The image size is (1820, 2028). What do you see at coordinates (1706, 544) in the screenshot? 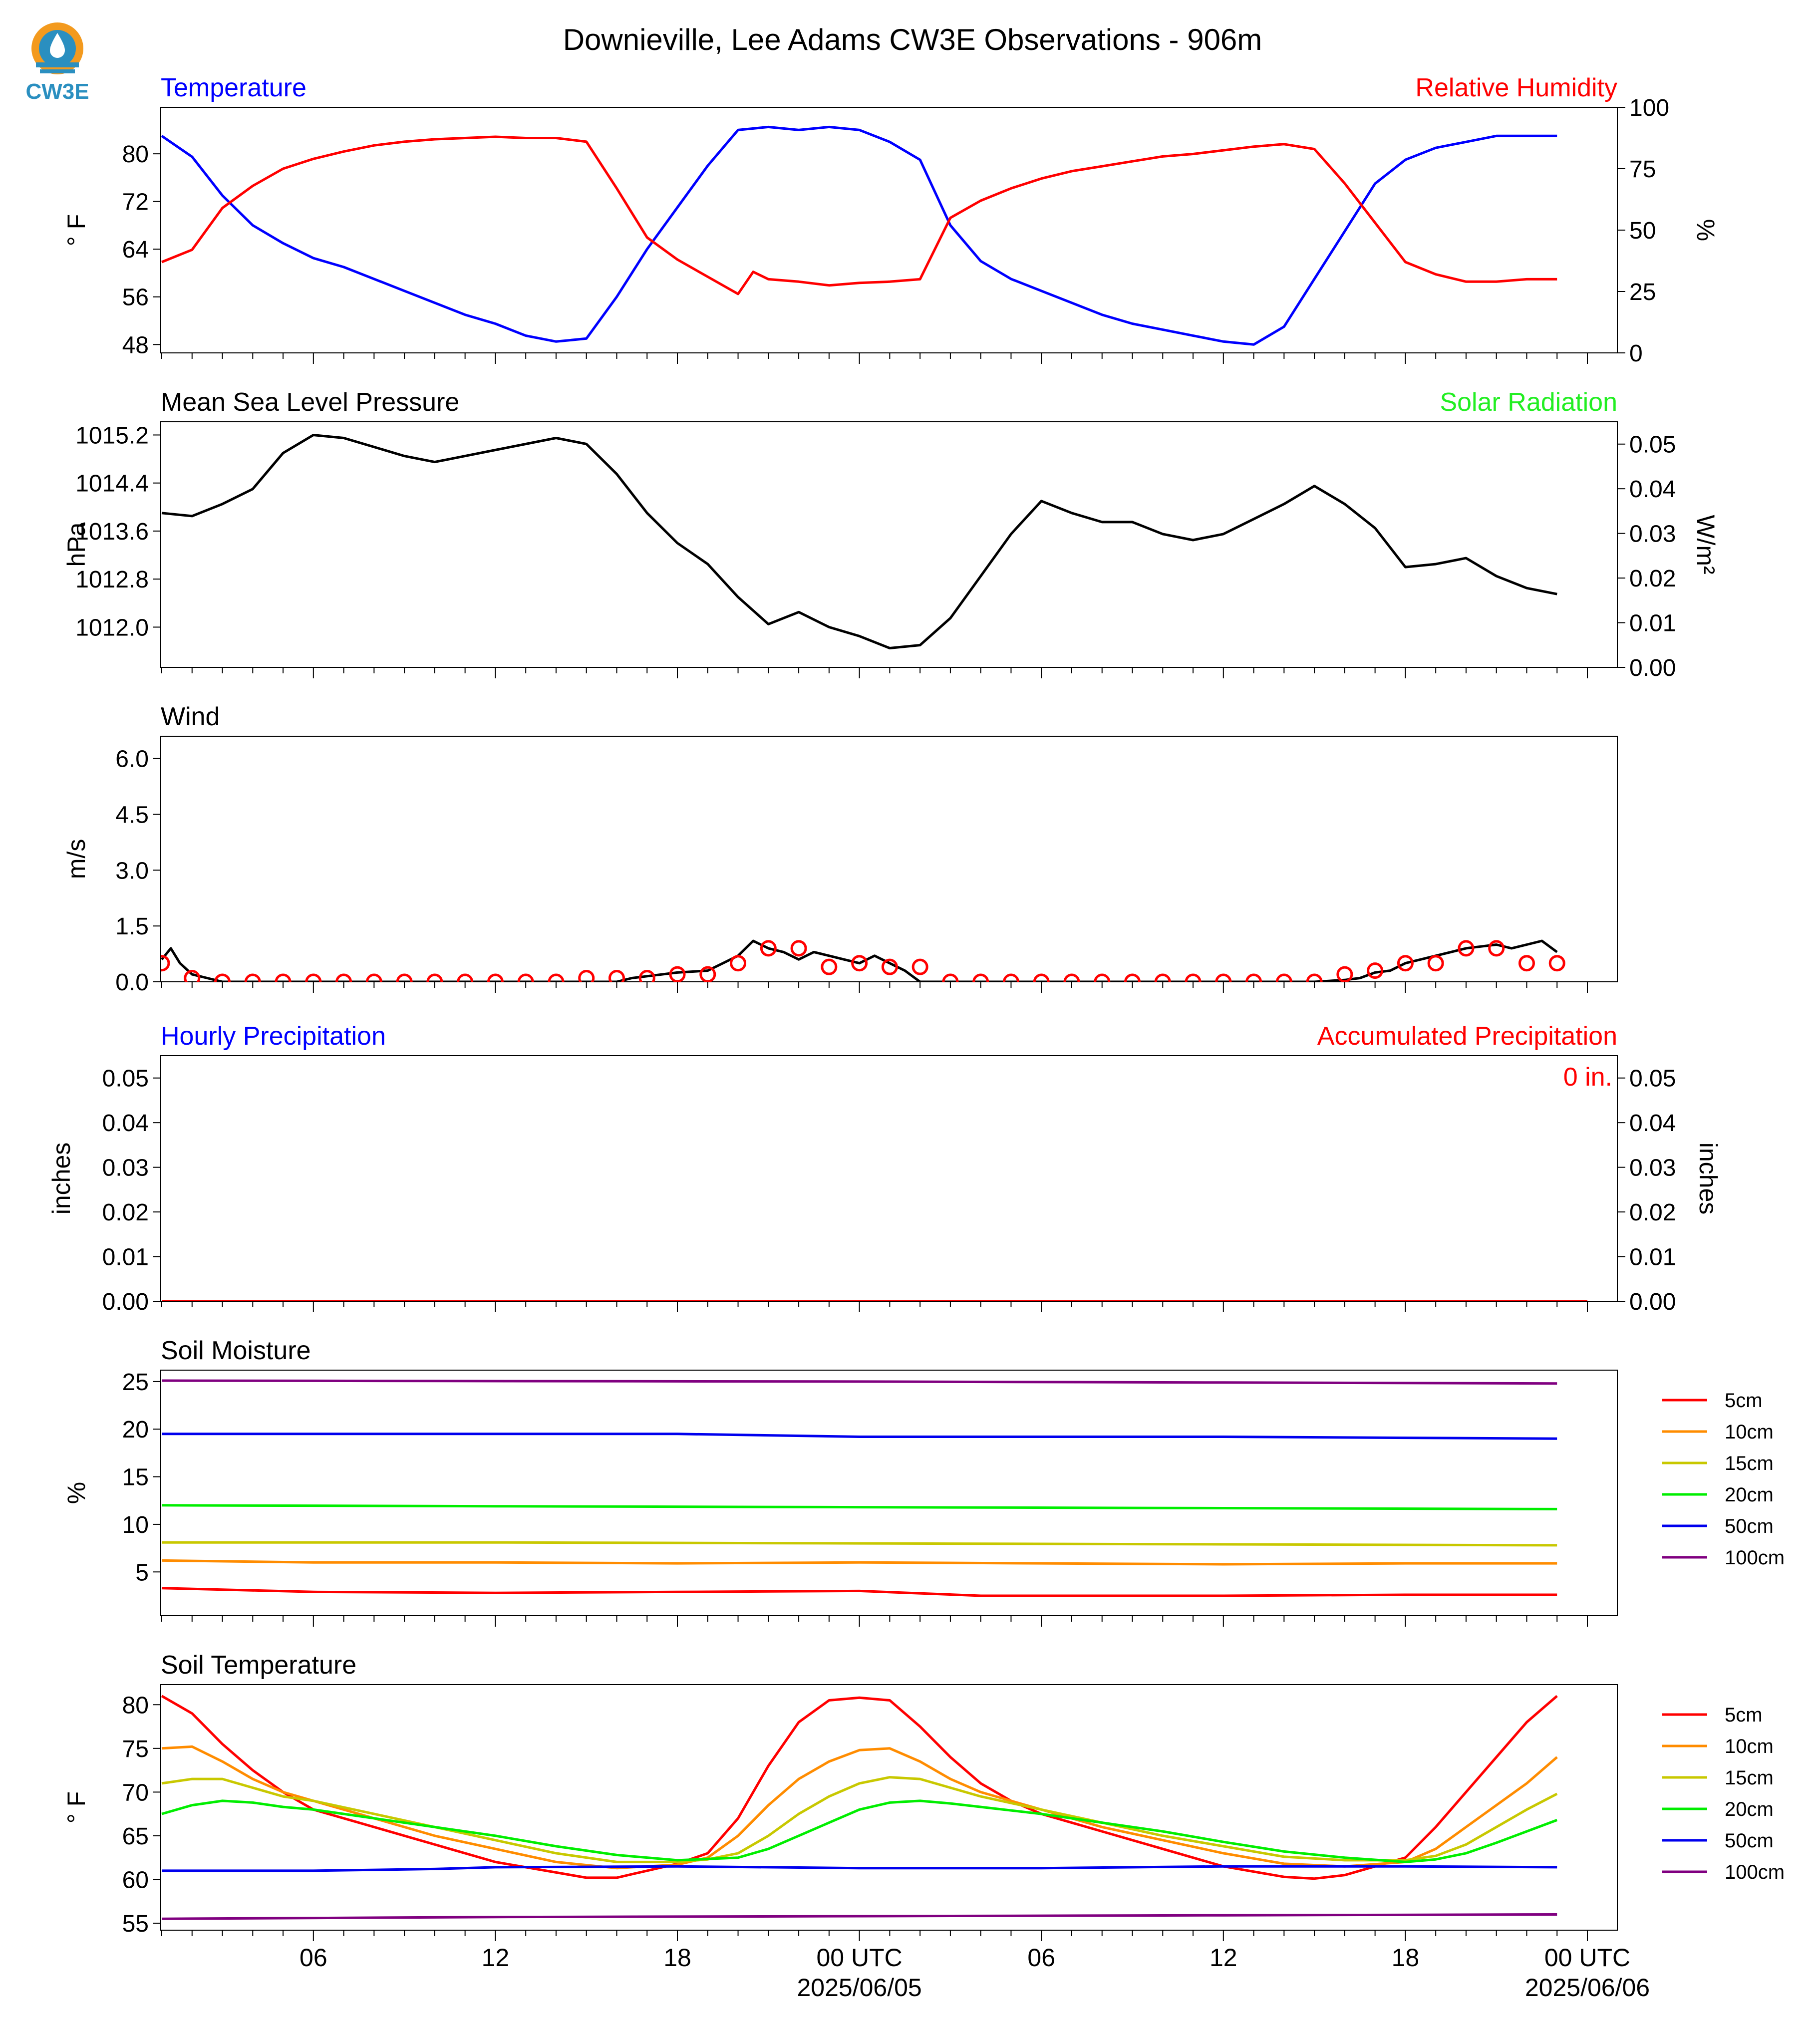
I see `y-axis-label-right: W/m²` at bounding box center [1706, 544].